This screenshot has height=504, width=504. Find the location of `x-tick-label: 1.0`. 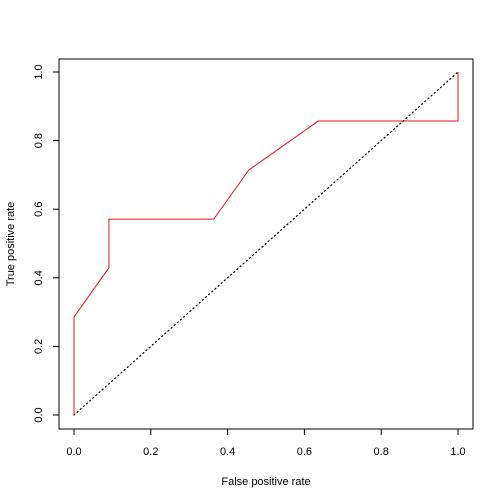

x-tick-label: 1.0 is located at coordinates (457, 452).